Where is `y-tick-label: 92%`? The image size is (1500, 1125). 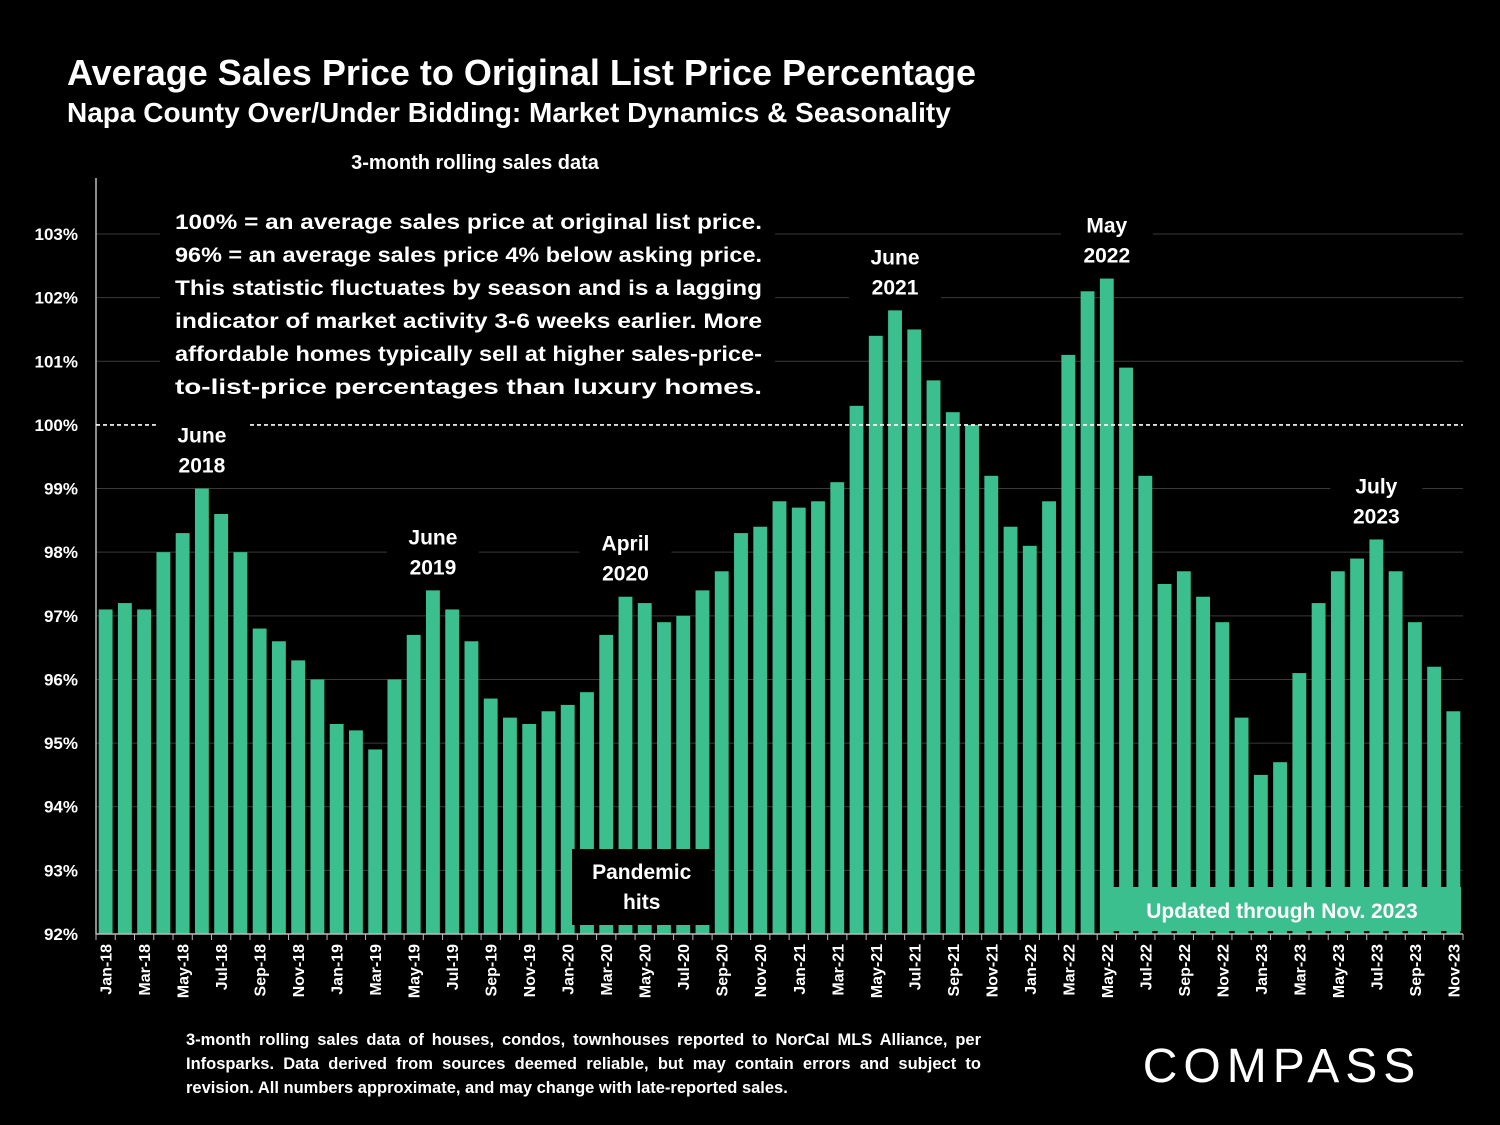 y-tick-label: 92% is located at coordinates (61, 934).